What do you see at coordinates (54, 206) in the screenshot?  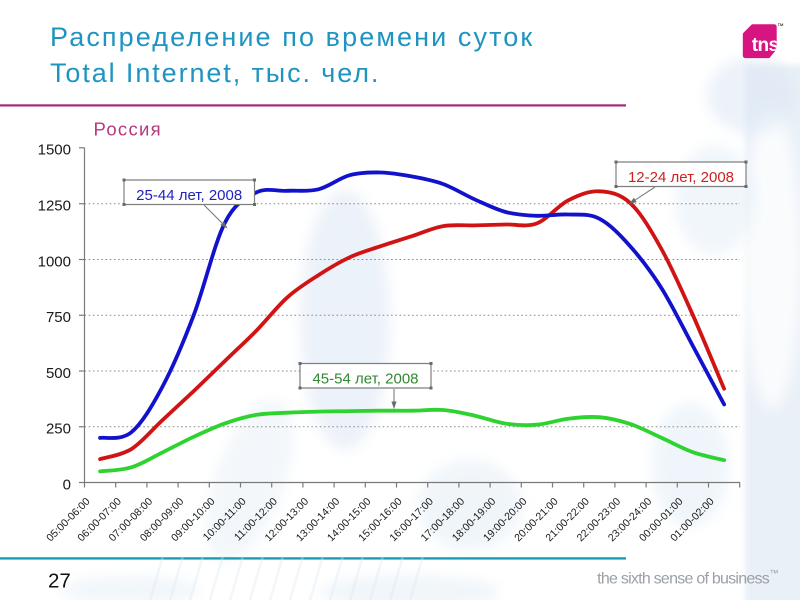 I see `svg-text: 1250` at bounding box center [54, 206].